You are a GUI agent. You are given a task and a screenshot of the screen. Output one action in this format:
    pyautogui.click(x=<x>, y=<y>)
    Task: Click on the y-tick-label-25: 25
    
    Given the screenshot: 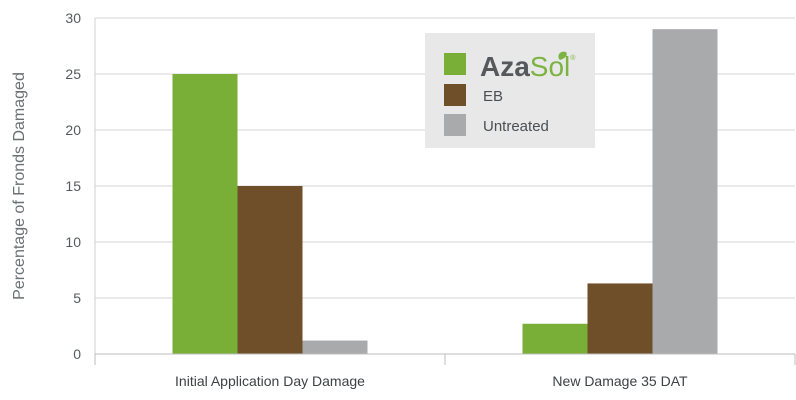 What is the action you would take?
    pyautogui.click(x=73, y=74)
    